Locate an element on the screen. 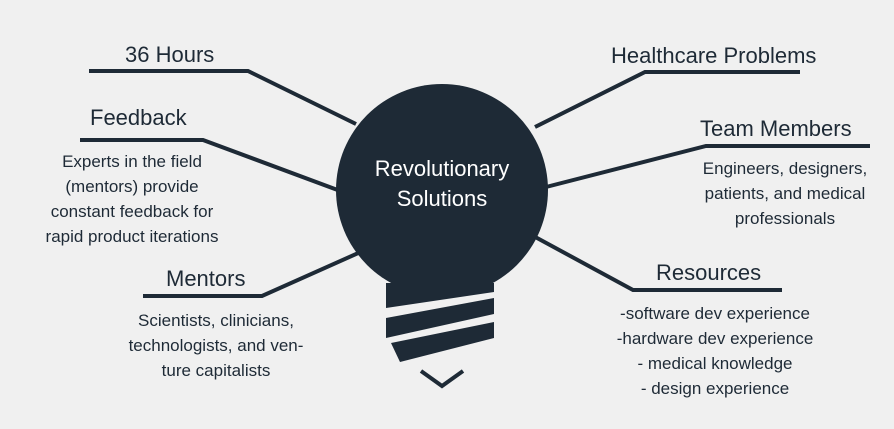  connector-team is located at coordinates (707, 166).